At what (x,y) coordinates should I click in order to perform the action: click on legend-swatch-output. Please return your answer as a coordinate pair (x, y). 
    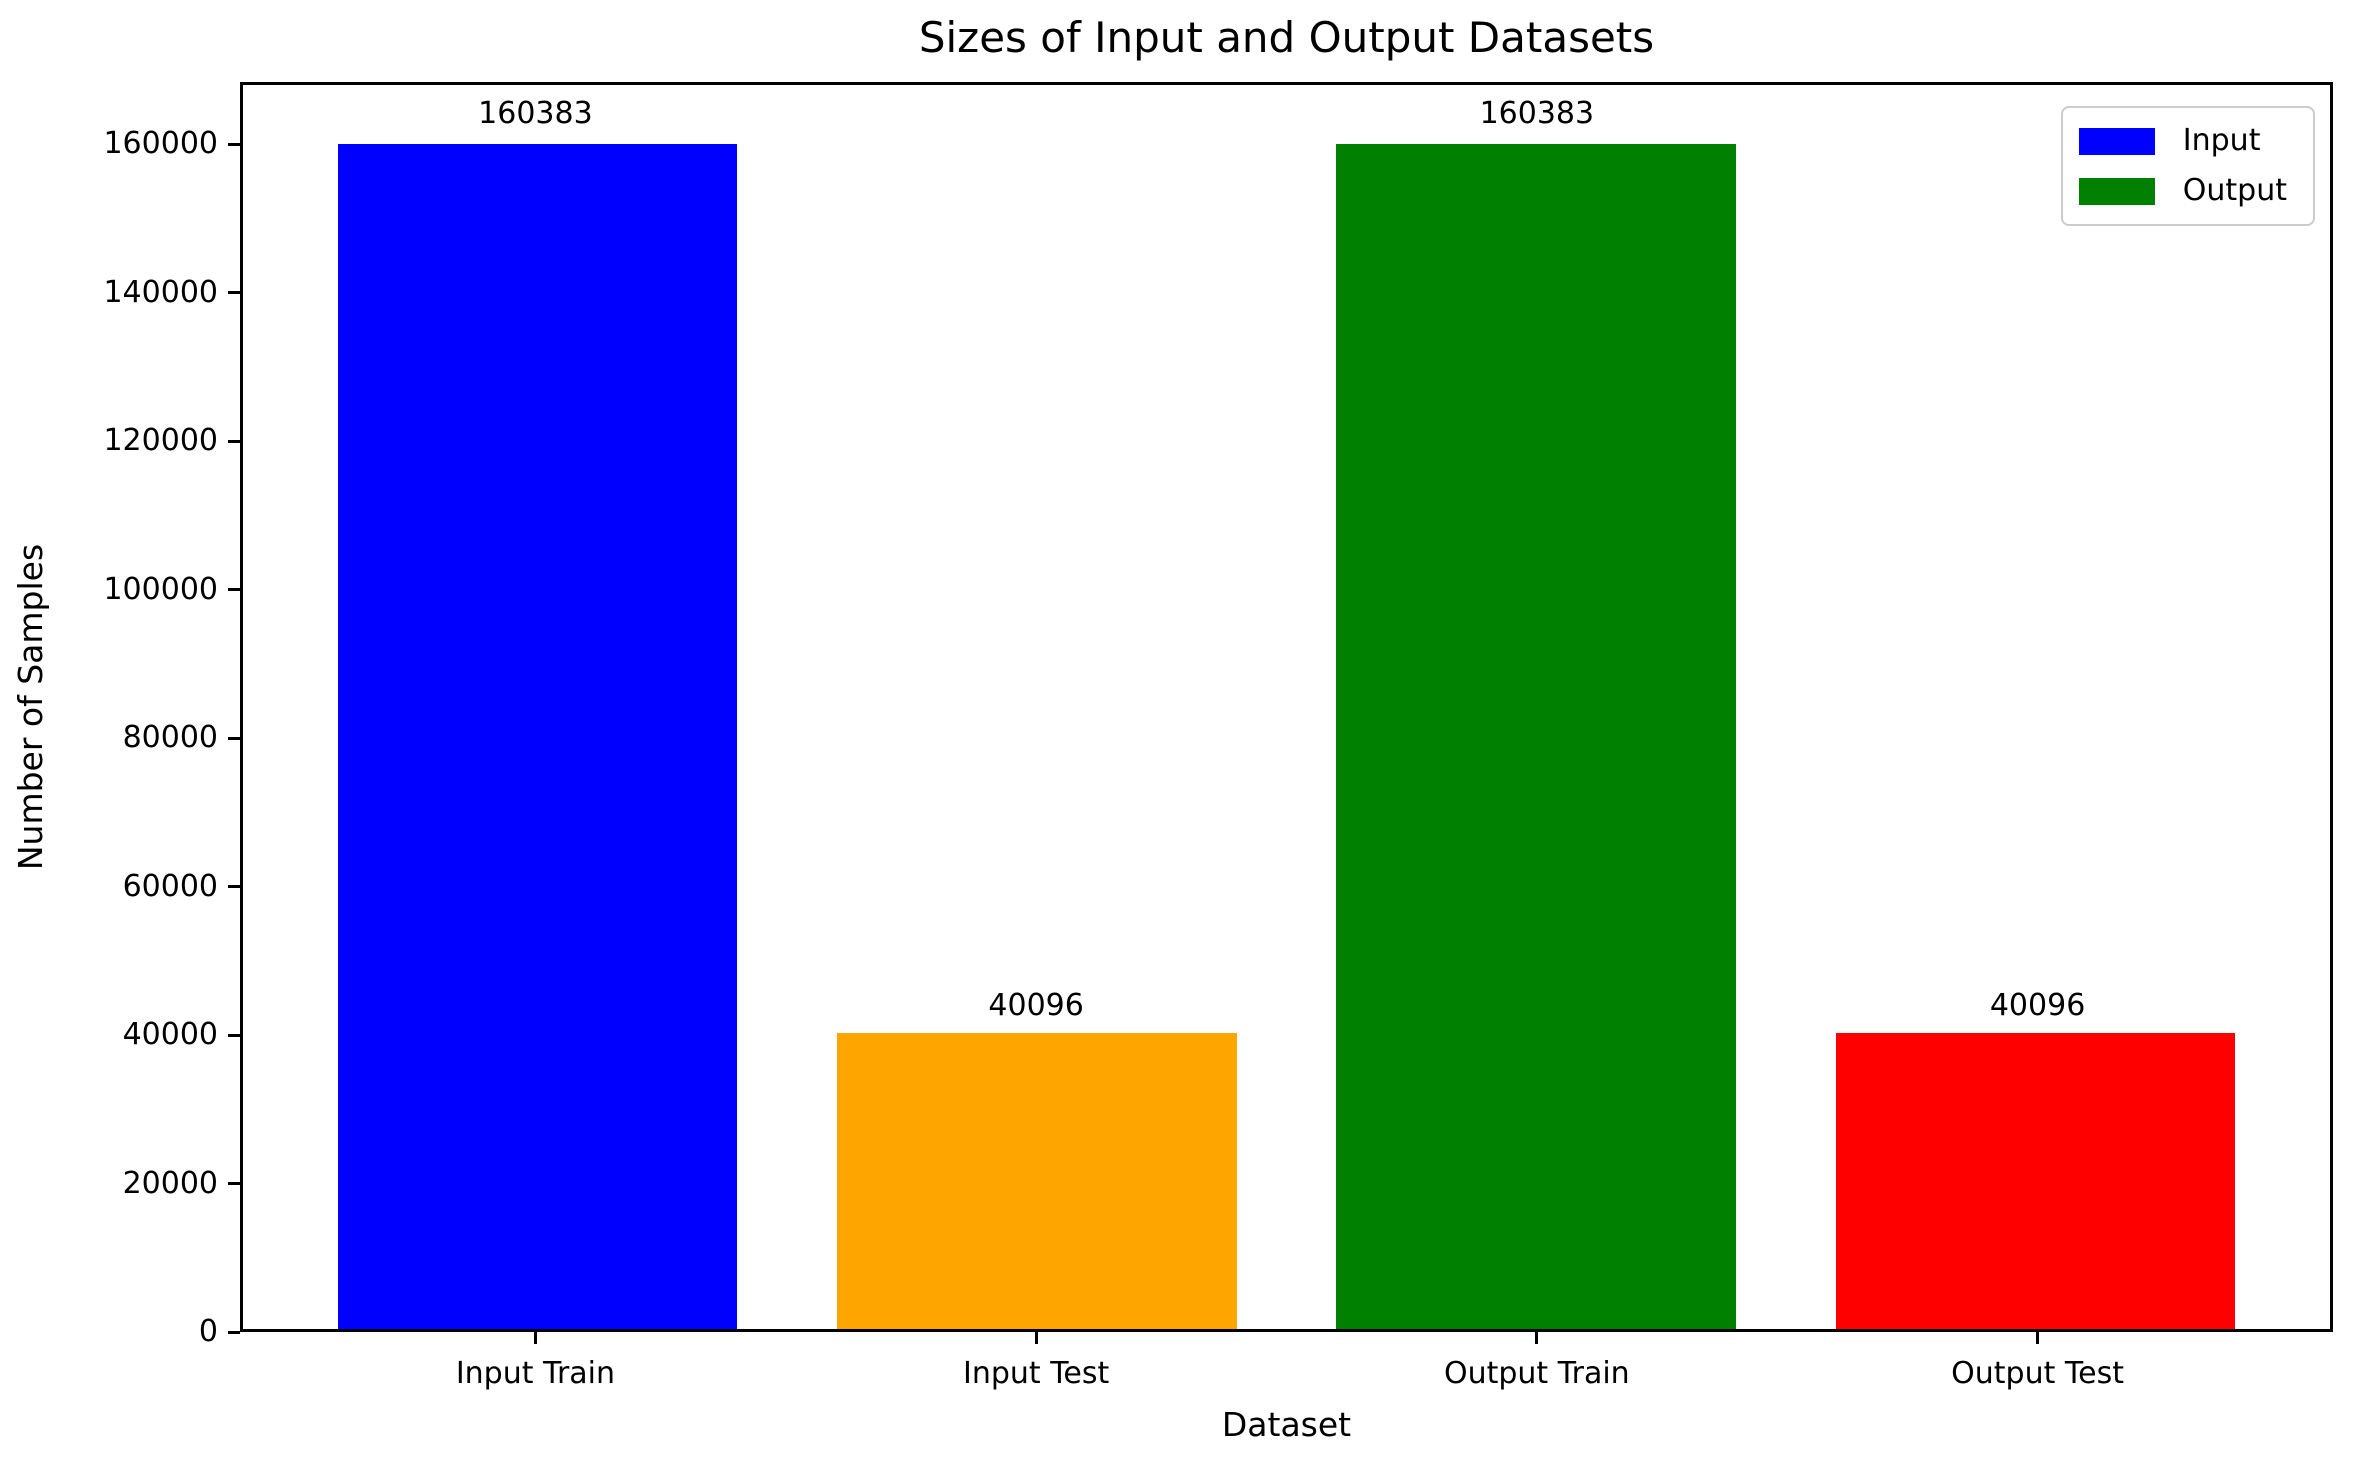
    Looking at the image, I should click on (2116, 191).